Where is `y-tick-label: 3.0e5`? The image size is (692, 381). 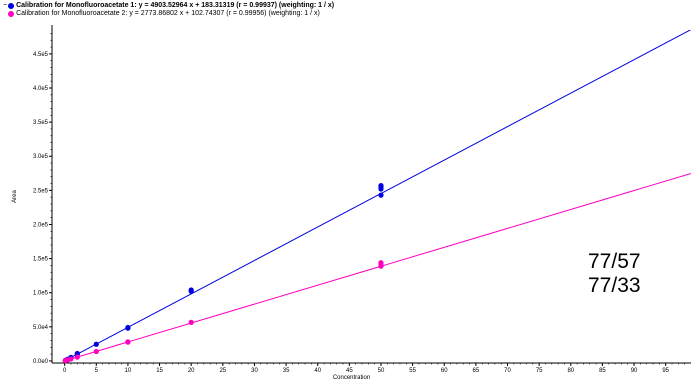
y-tick-label: 3.0e5 is located at coordinates (41, 157).